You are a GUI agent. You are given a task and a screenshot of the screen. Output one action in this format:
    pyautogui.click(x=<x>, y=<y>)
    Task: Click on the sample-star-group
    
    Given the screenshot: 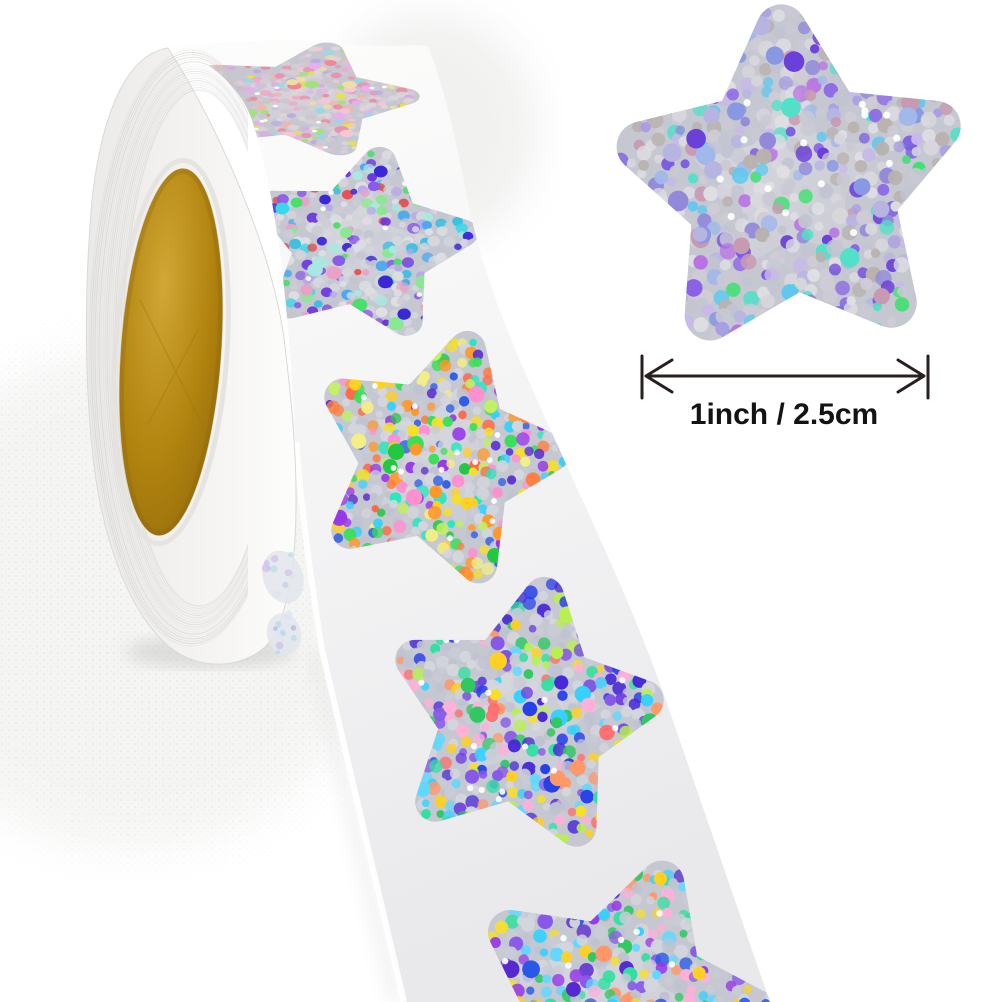 What is the action you would take?
    pyautogui.click(x=789, y=181)
    